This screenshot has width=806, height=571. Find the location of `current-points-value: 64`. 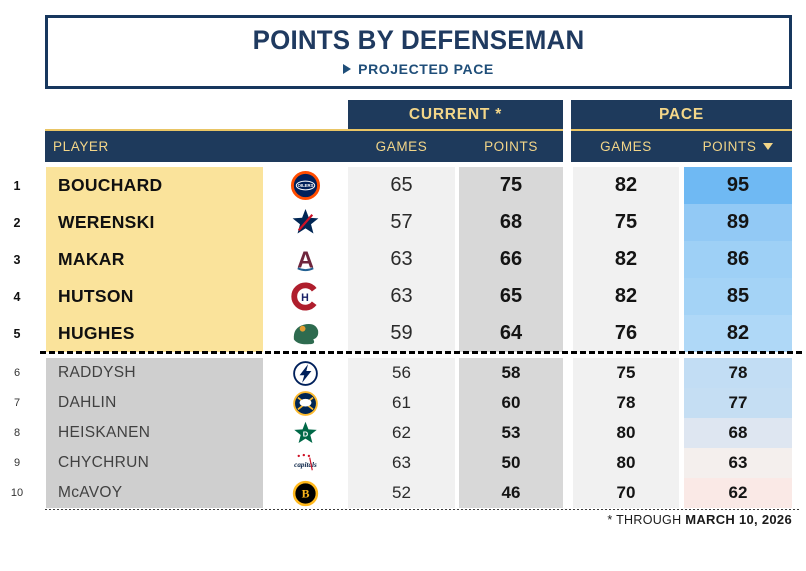

current-points-value: 64 is located at coordinates (511, 333).